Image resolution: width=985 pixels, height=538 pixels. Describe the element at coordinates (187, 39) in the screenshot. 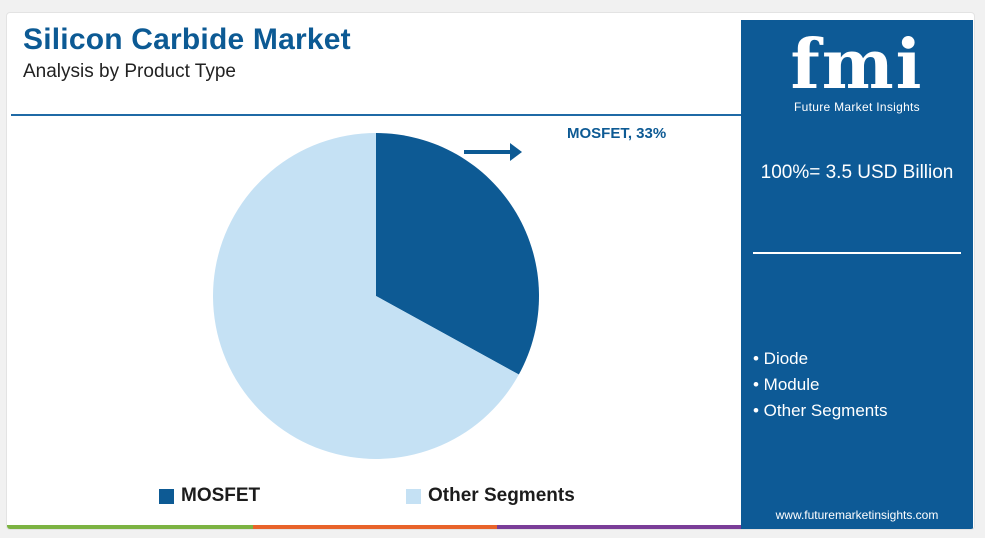

I see `chart-title: Silicon Carbide Market` at that location.